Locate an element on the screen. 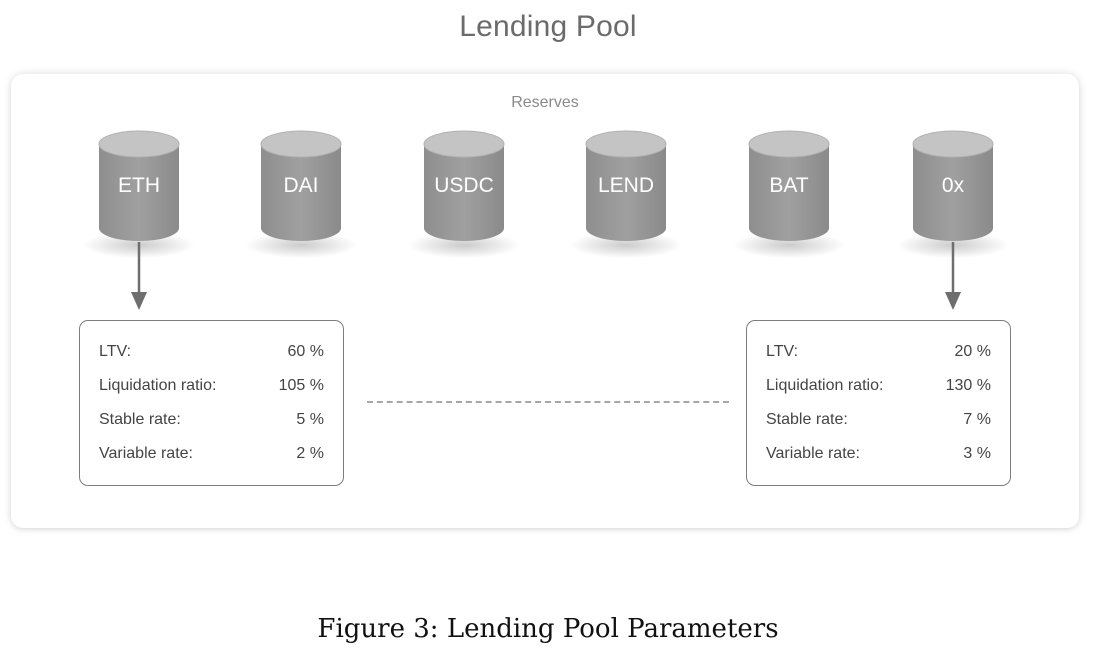 The width and height of the screenshot is (1096, 656). reserve-bat-cylinder: BAT is located at coordinates (789, 186).